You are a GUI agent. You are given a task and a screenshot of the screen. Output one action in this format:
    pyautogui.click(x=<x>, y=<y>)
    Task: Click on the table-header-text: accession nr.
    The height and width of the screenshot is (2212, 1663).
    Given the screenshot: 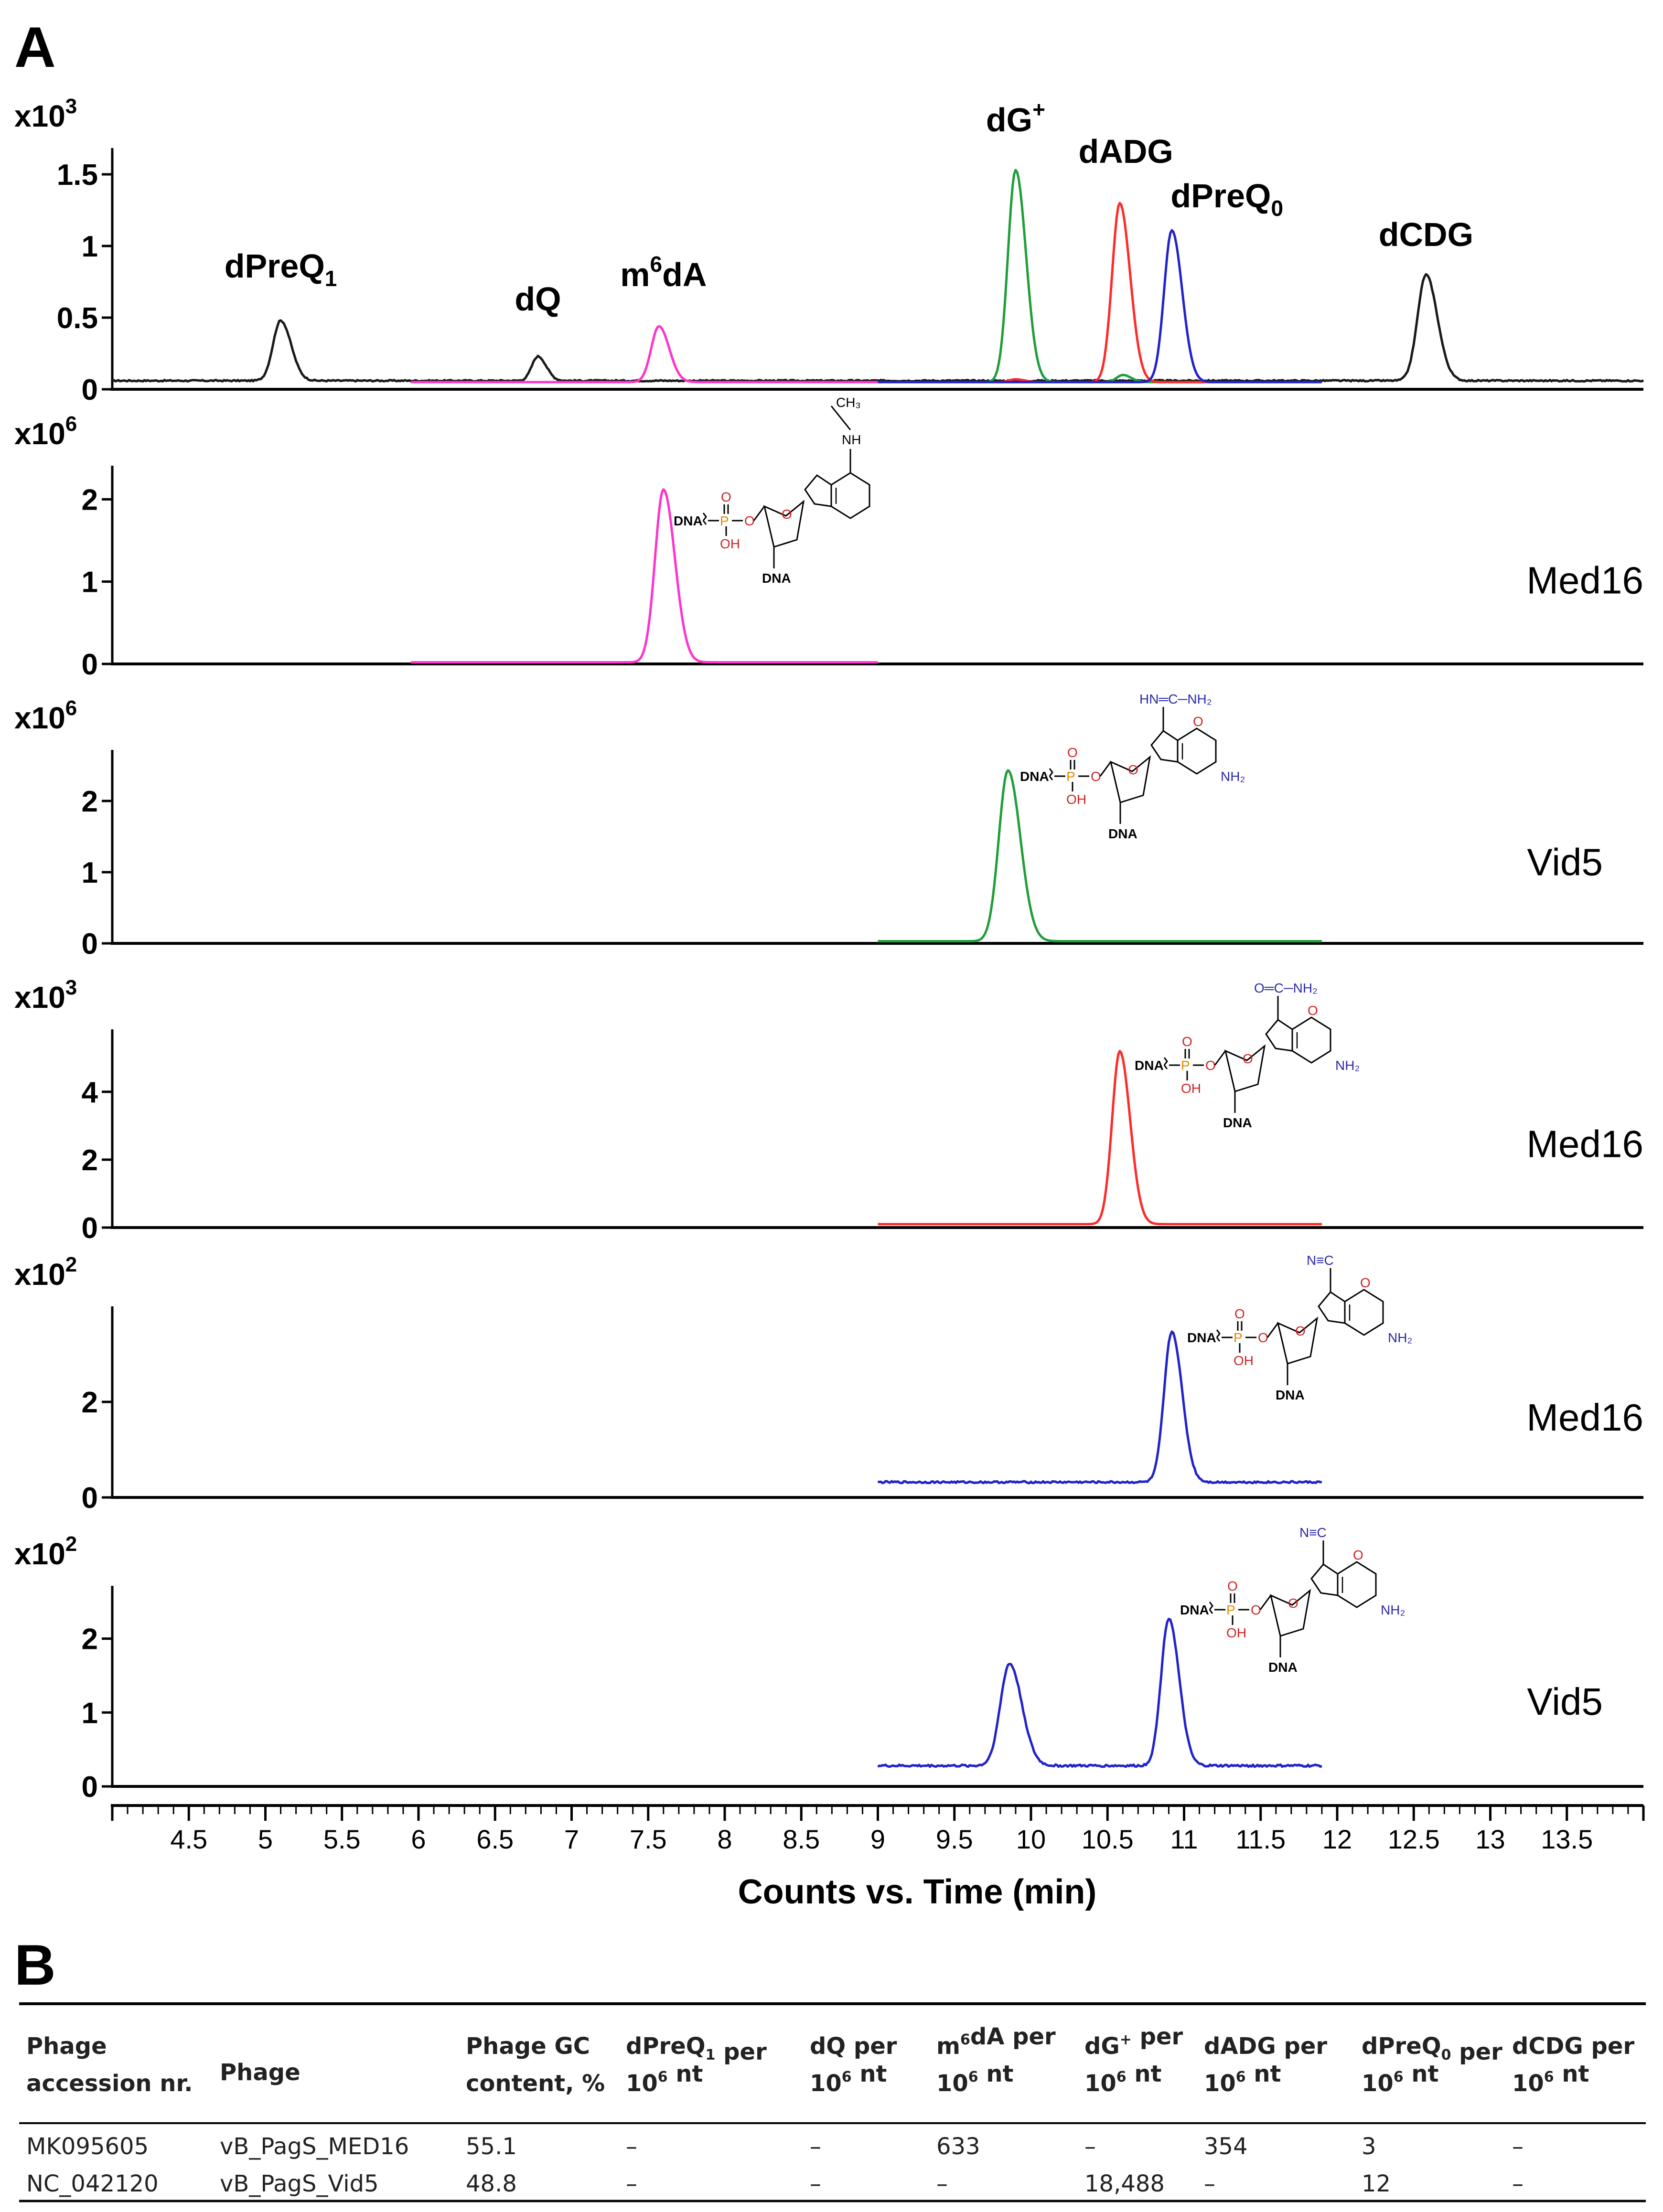 What is the action you would take?
    pyautogui.click(x=109, y=2083)
    